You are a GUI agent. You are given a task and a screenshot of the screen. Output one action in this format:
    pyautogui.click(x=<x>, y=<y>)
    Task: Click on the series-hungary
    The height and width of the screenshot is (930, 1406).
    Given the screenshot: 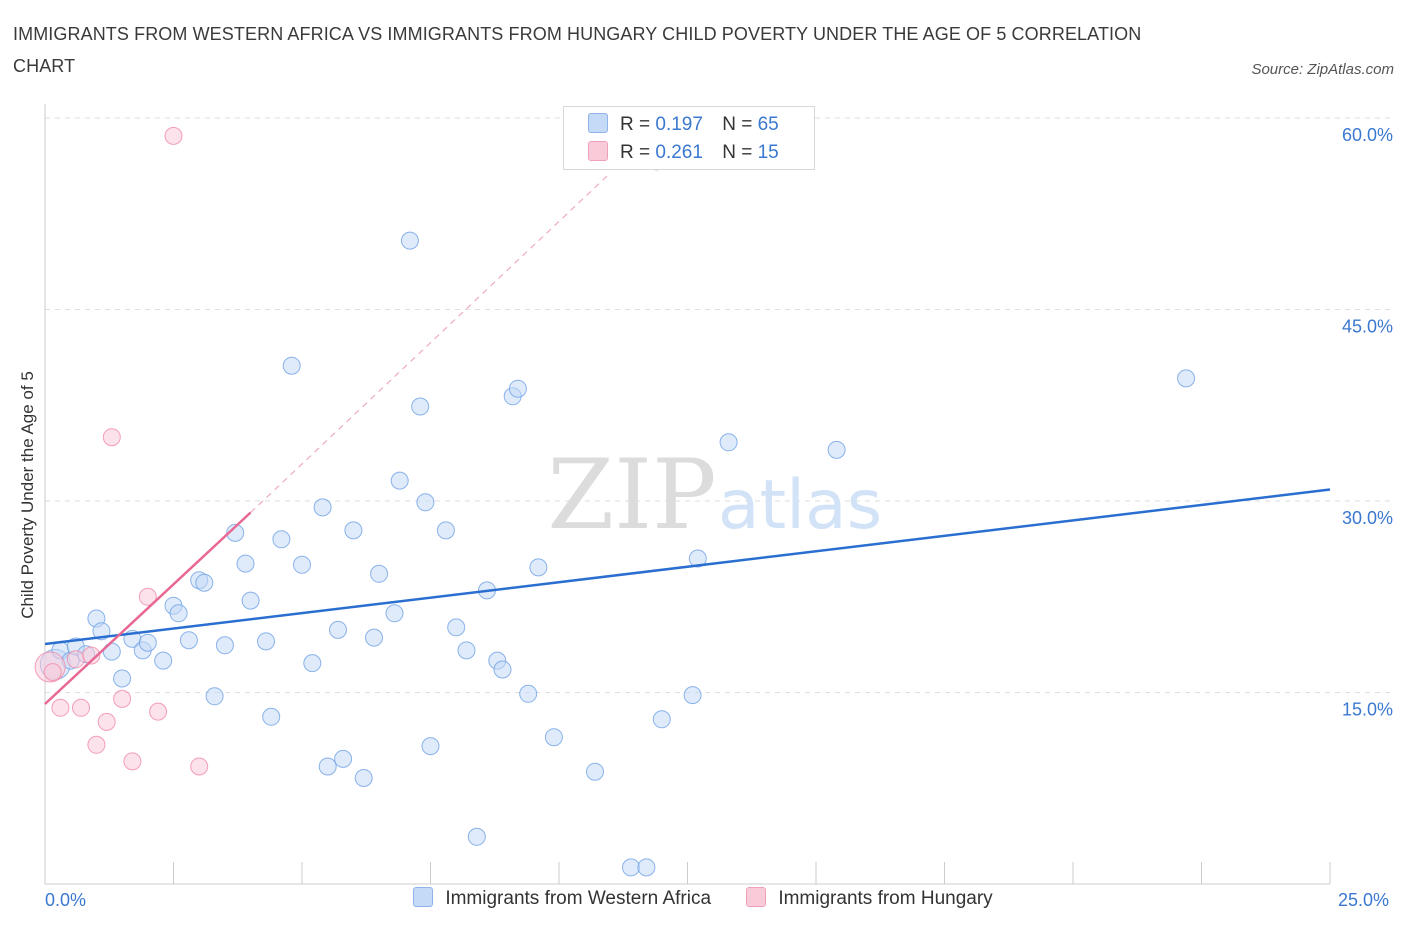 What is the action you would take?
    pyautogui.click(x=121, y=451)
    